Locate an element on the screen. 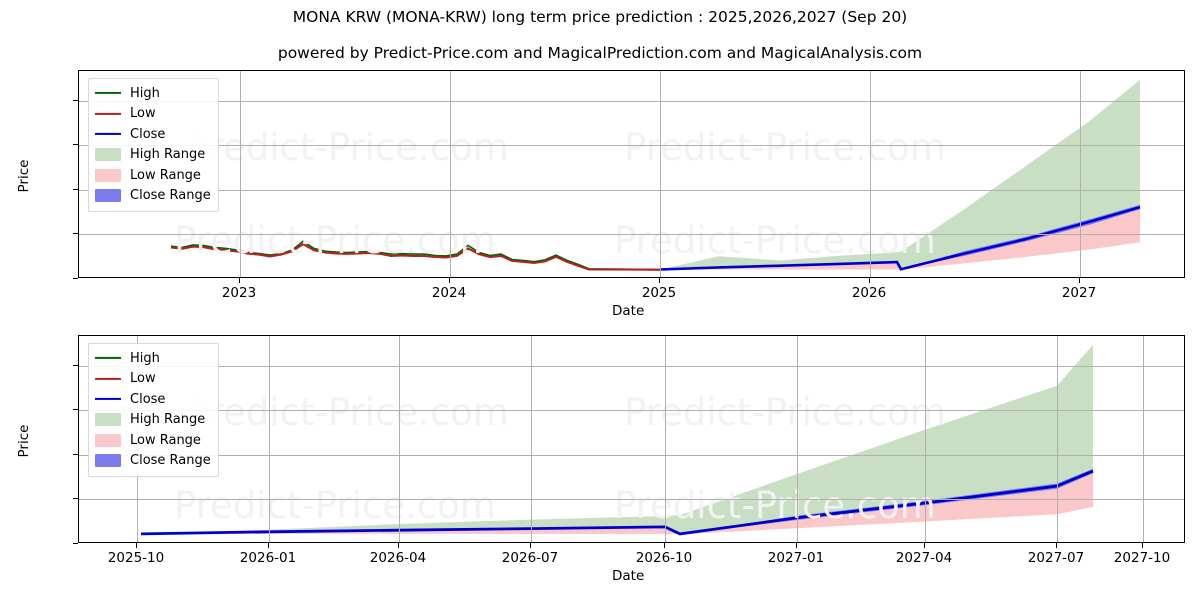  gridline-x-2023 is located at coordinates (240, 174).